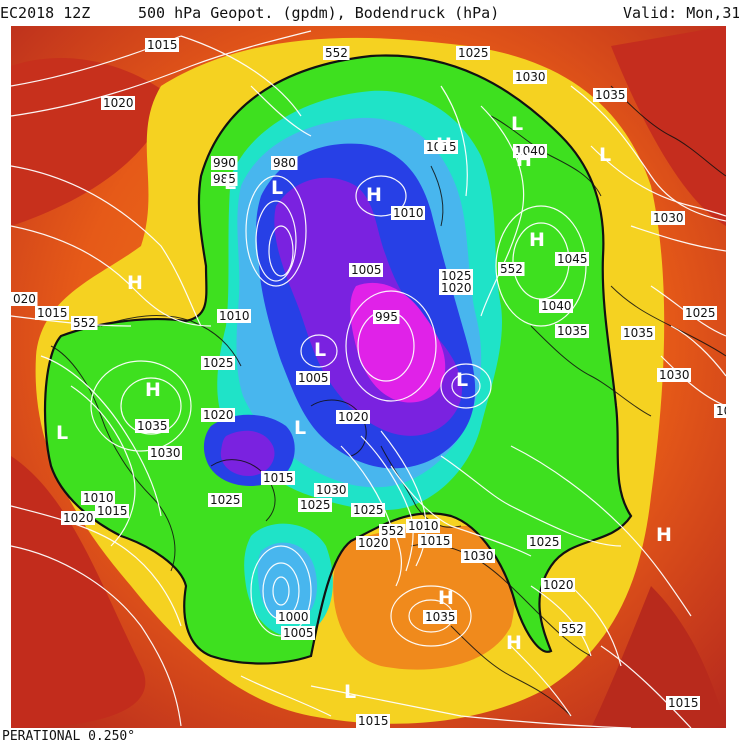  I want to click on contour-label: 985, so click(224, 179).